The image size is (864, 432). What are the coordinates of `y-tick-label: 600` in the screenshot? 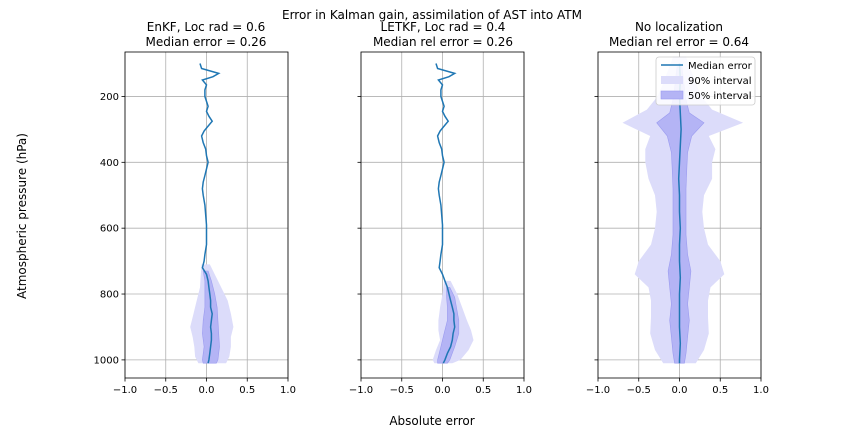 It's located at (109, 229).